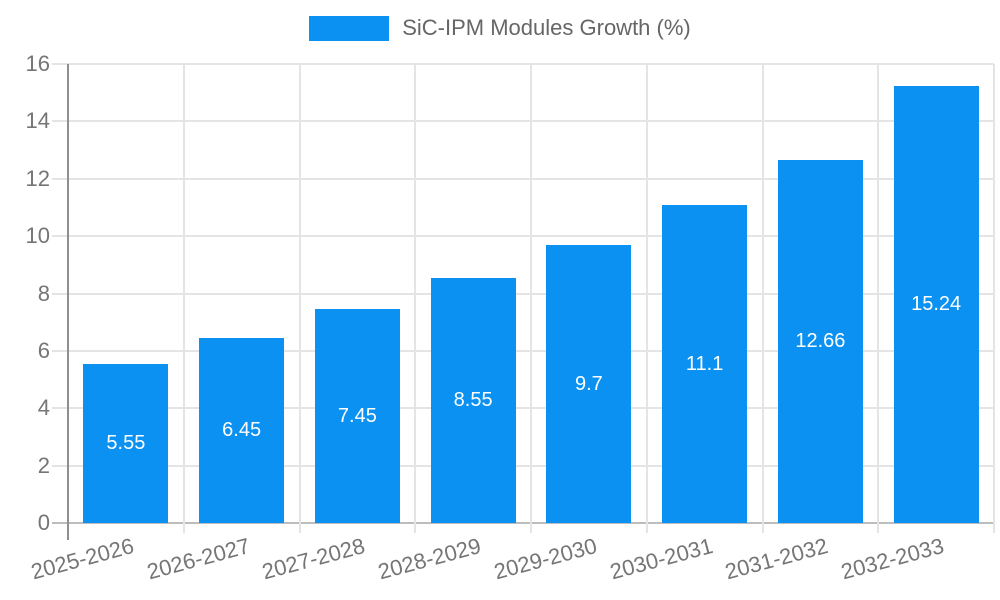 This screenshot has height=600, width=1000. What do you see at coordinates (37, 236) in the screenshot?
I see `y-tick-label: 10` at bounding box center [37, 236].